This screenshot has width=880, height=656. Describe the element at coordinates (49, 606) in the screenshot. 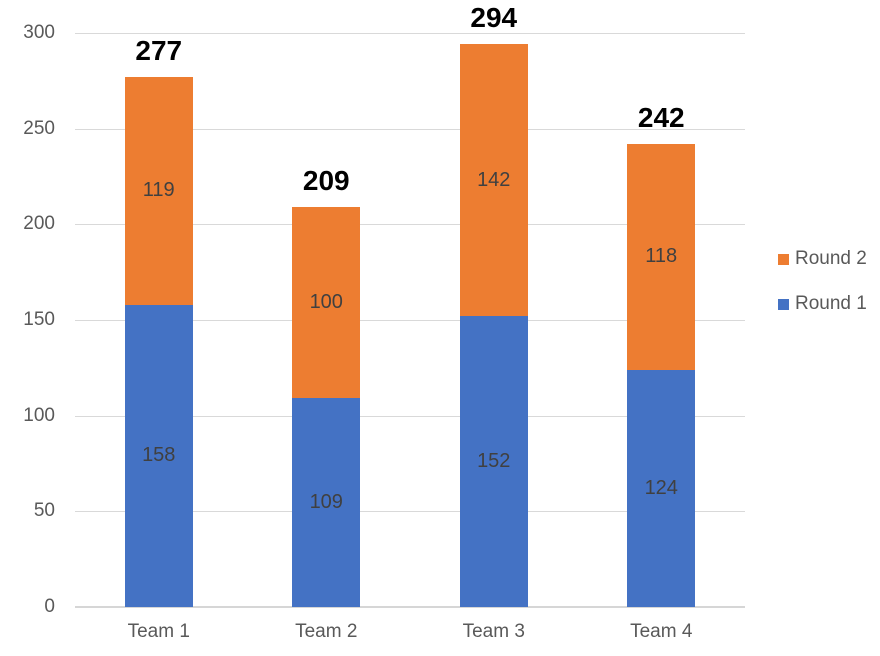

I see `y-tick-label: 0` at that location.